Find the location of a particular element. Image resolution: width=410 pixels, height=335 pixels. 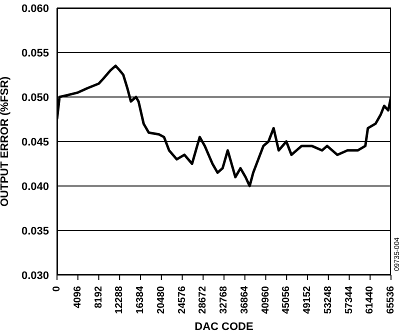

x-tick-label: 20480 is located at coordinates (161, 300).